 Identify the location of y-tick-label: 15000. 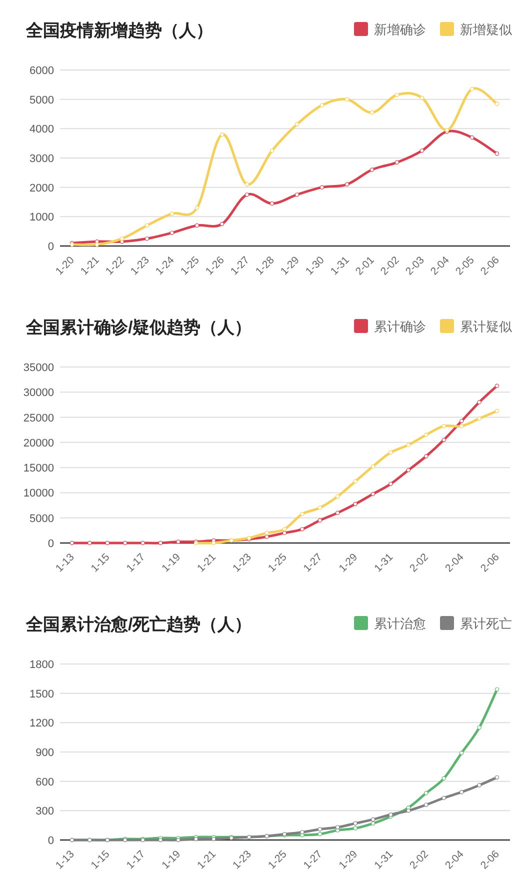
(38, 468).